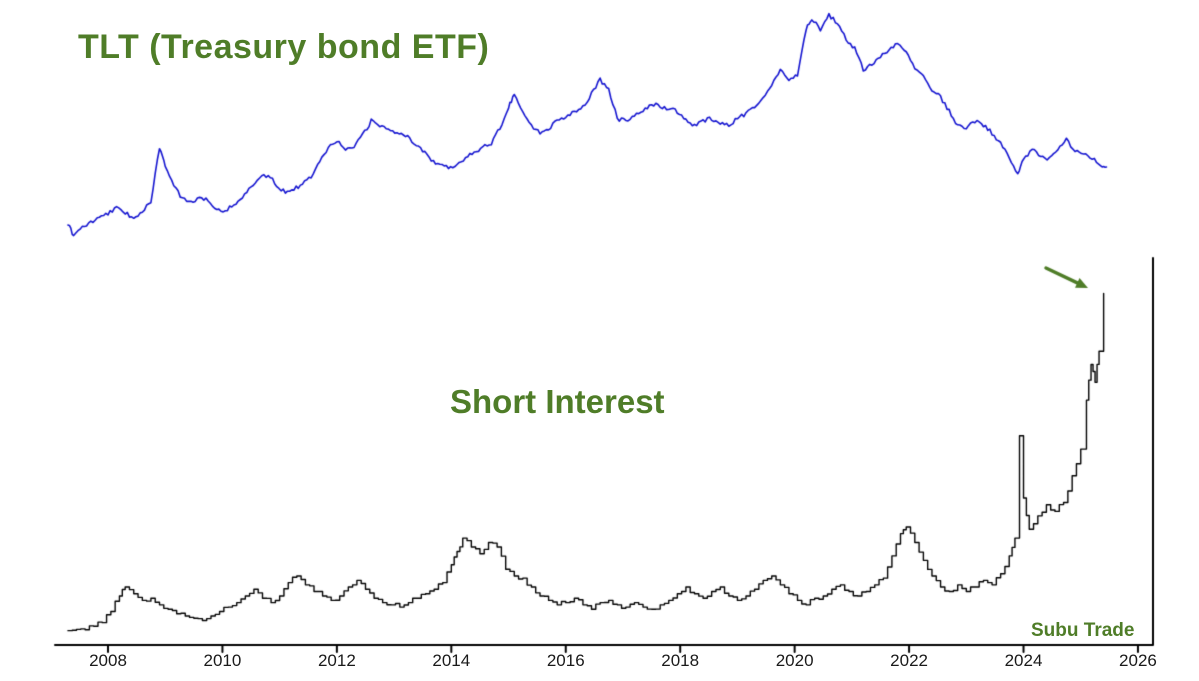 The height and width of the screenshot is (681, 1199). What do you see at coordinates (680, 660) in the screenshot?
I see `x-tick-label: 2018` at bounding box center [680, 660].